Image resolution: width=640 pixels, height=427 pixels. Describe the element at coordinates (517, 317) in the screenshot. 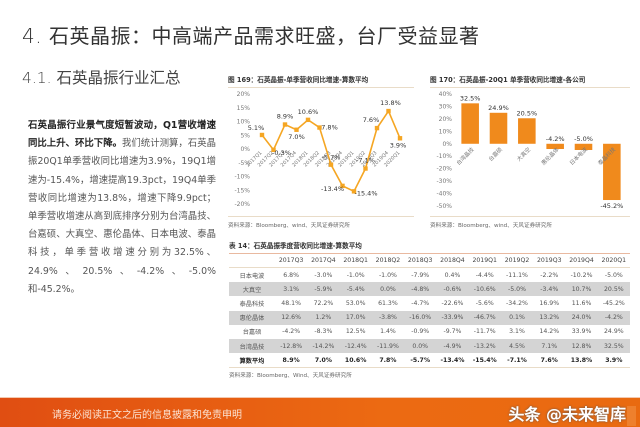

I see `table-cell: 0.1%` at that location.